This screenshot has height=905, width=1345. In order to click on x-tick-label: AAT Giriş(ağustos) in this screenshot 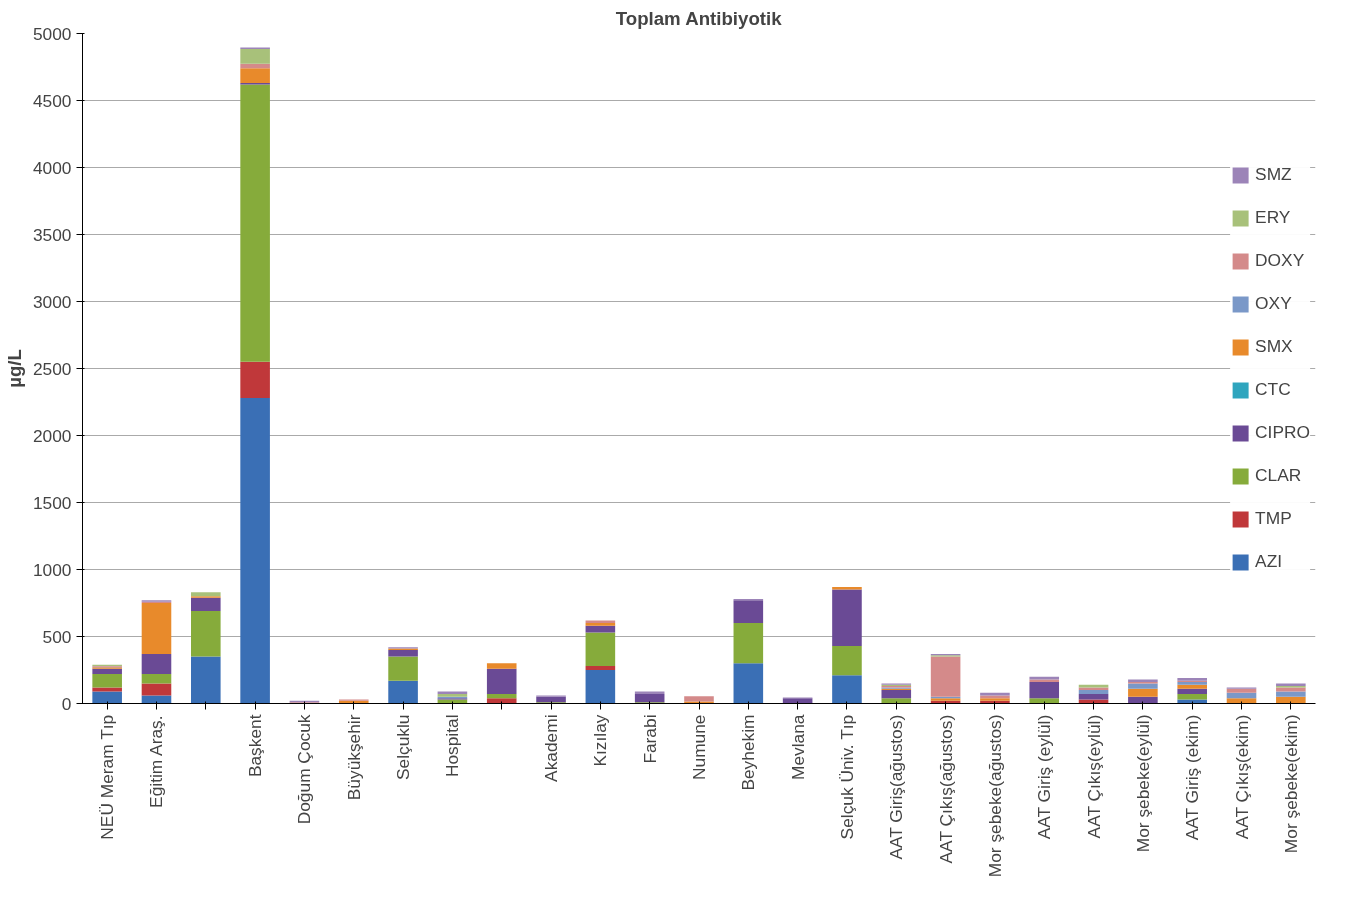, I will do `click(896, 787)`.